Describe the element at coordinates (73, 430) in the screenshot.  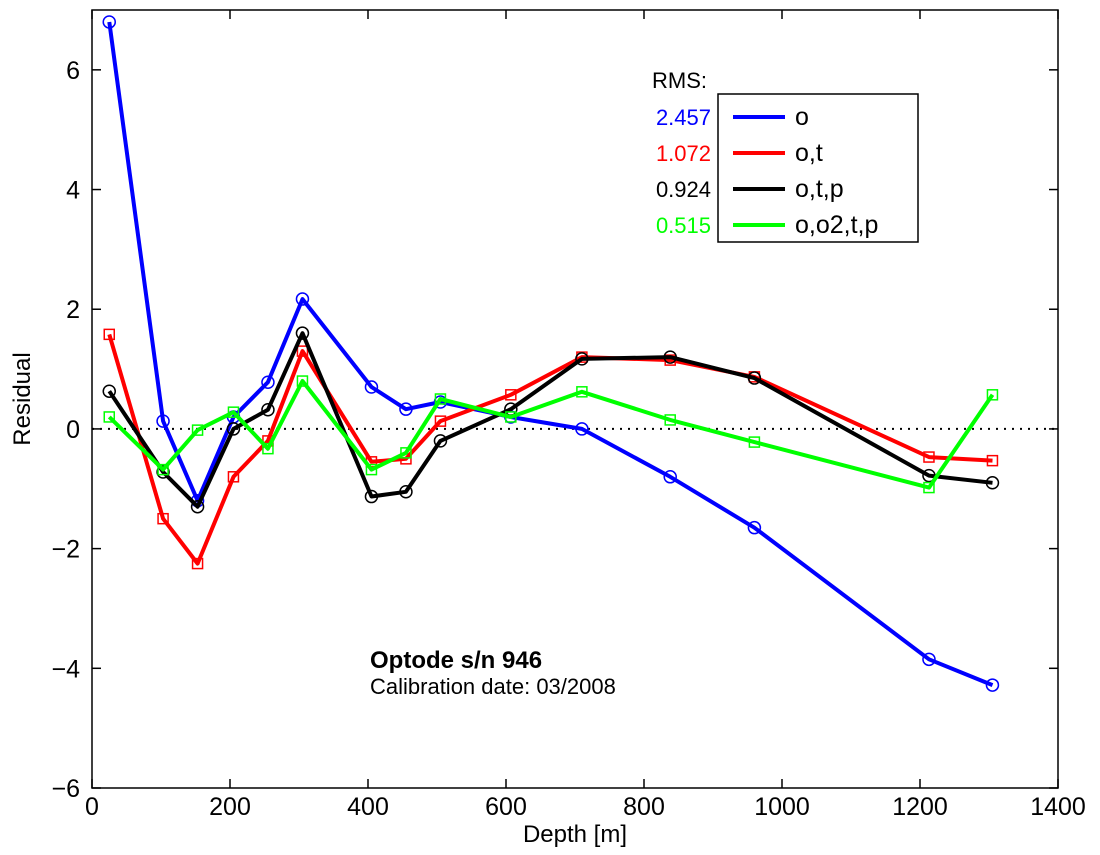
I see `y-tick-label: 0` at that location.